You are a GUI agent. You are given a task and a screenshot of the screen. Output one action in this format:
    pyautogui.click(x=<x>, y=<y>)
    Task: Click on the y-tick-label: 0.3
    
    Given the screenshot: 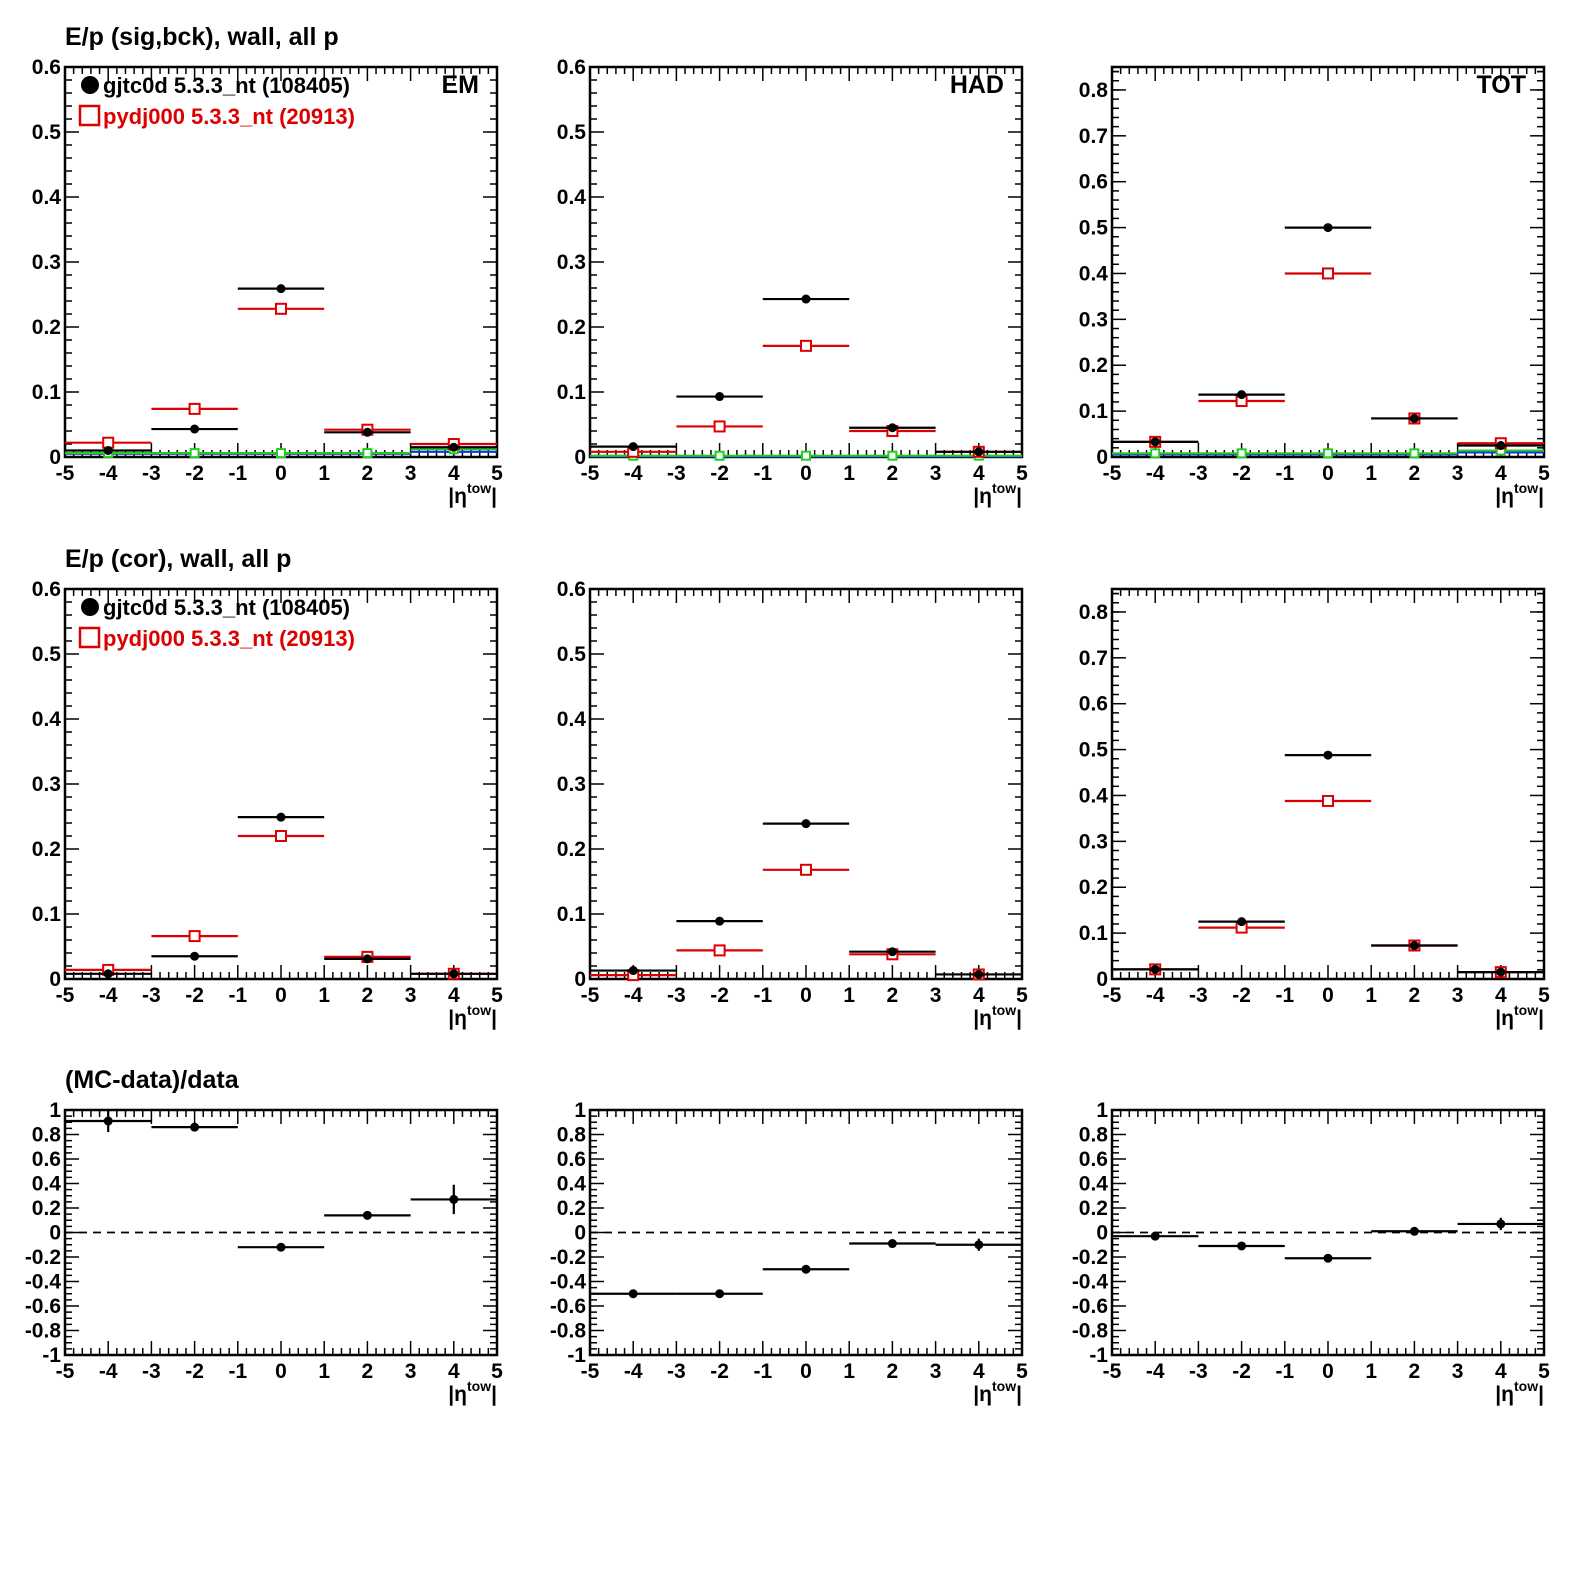 What is the action you would take?
    pyautogui.click(x=46, y=262)
    